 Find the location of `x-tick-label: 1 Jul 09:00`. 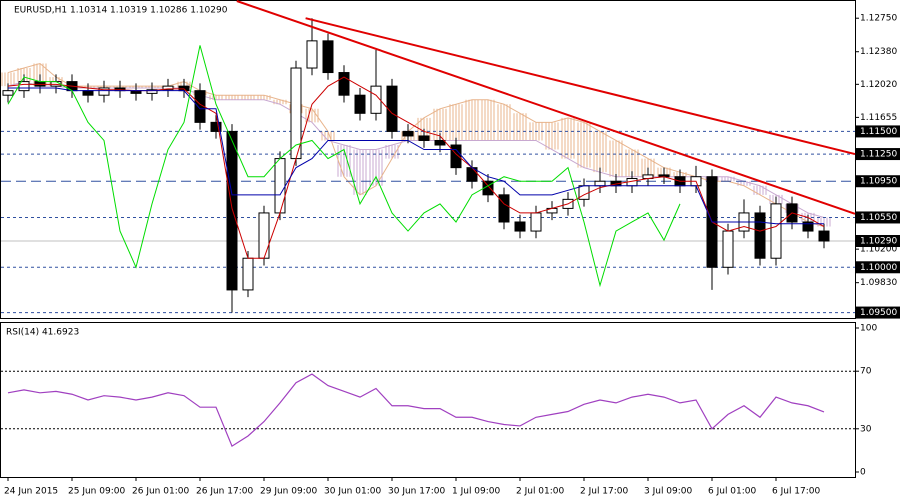

x-tick-label: 1 Jul 09:00 is located at coordinates (476, 492).